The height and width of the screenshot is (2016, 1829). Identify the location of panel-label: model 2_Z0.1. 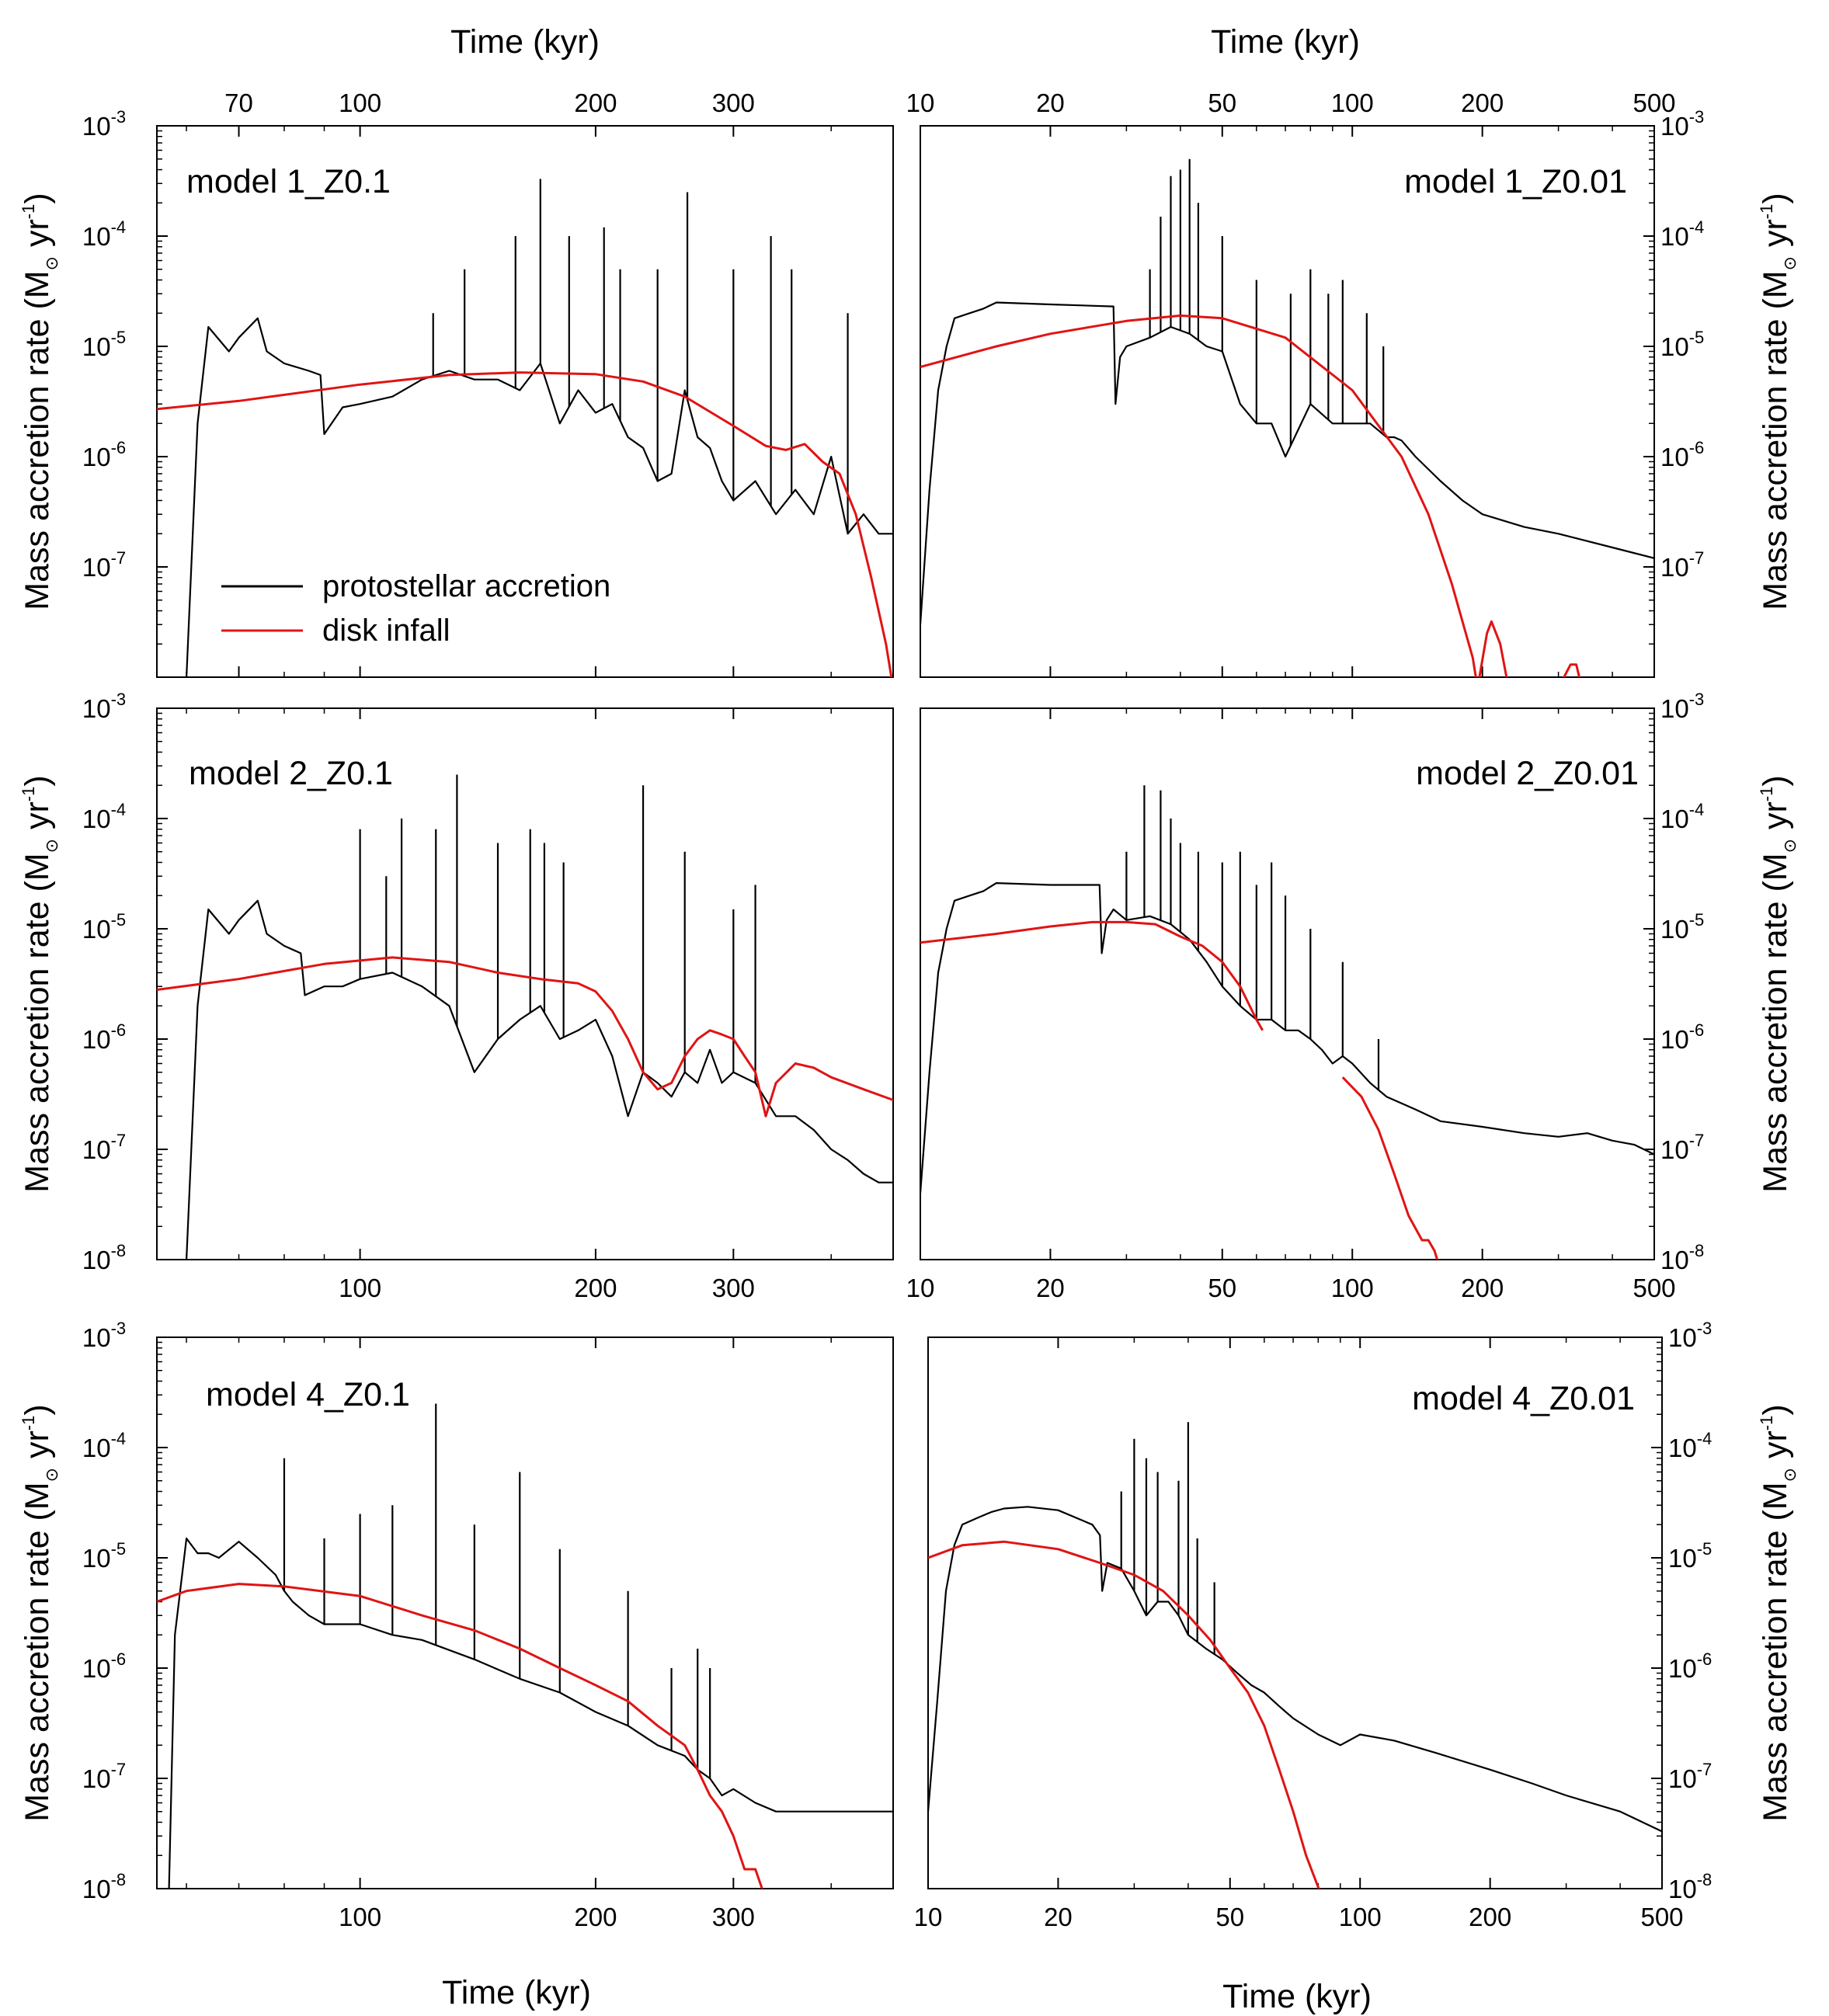
(291, 773).